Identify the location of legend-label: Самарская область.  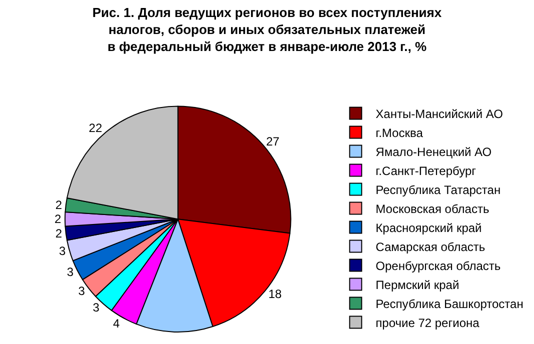
(431, 247).